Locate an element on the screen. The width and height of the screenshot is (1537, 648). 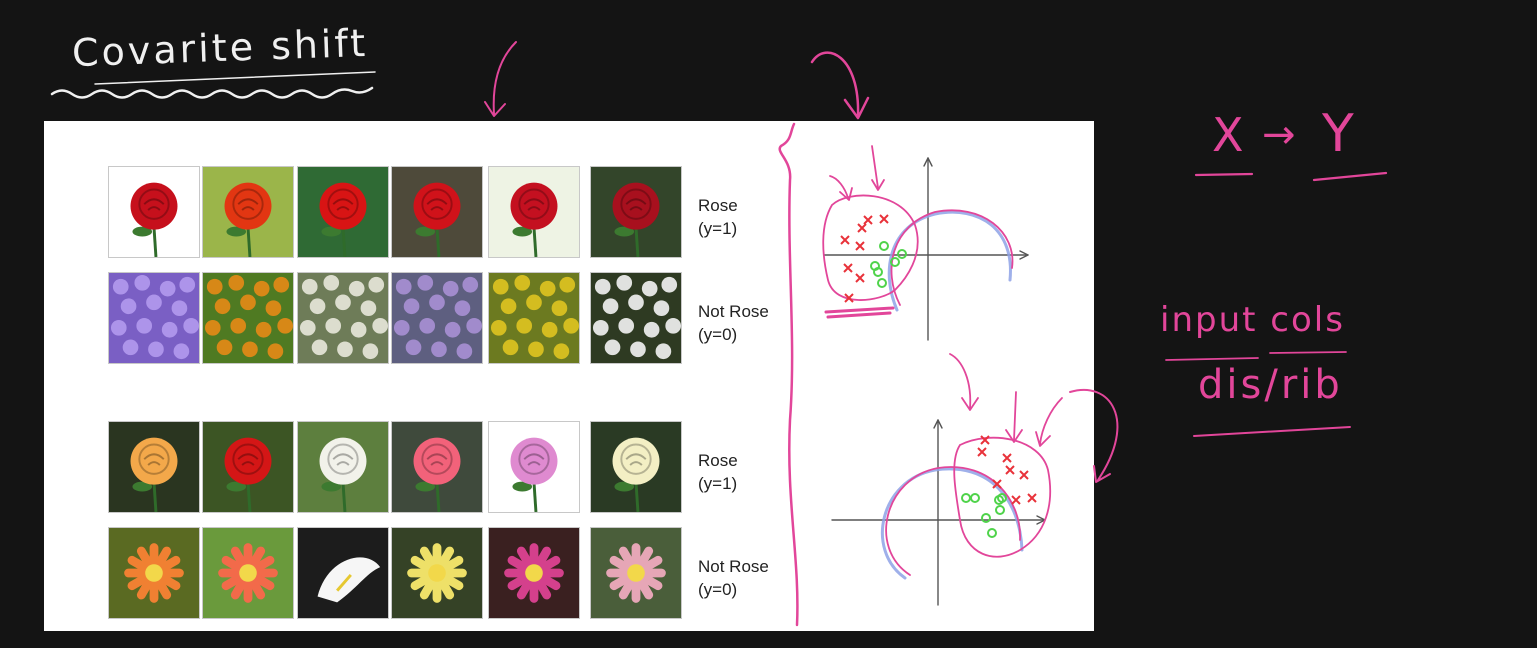
arrow-to-images is located at coordinates (500, 79).